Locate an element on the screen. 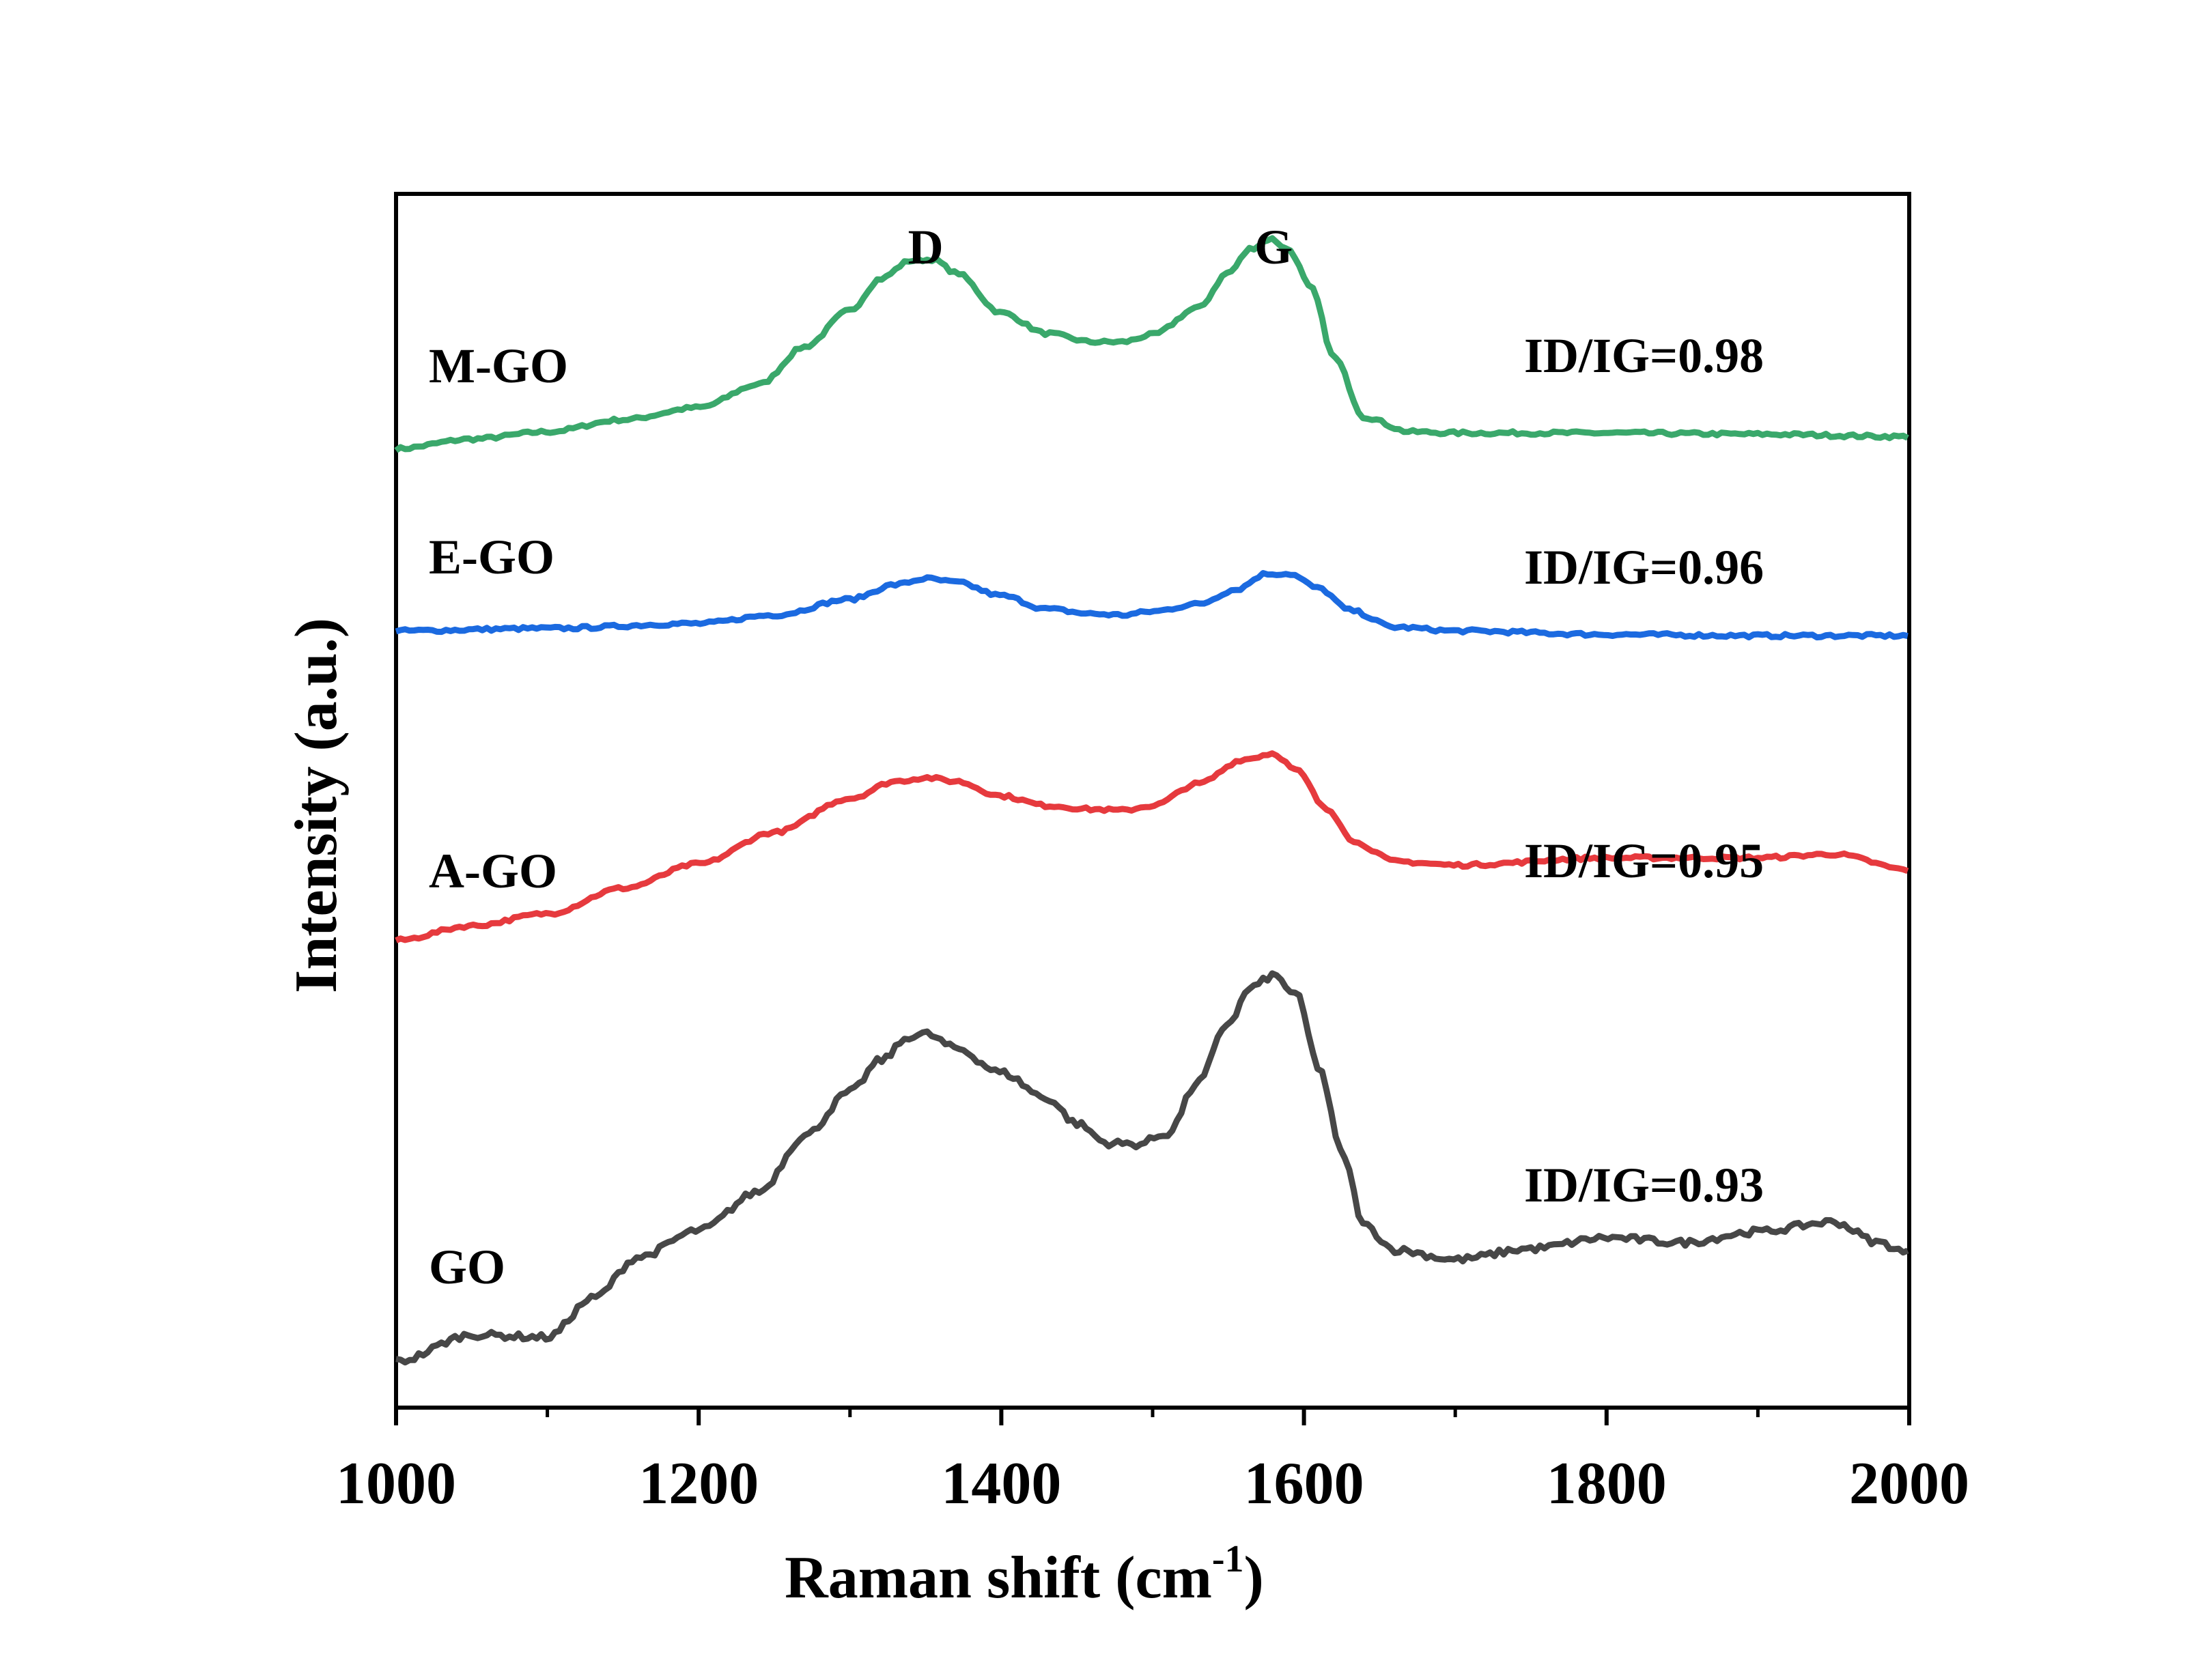  x-tick-label: 1000 is located at coordinates (396, 1484).